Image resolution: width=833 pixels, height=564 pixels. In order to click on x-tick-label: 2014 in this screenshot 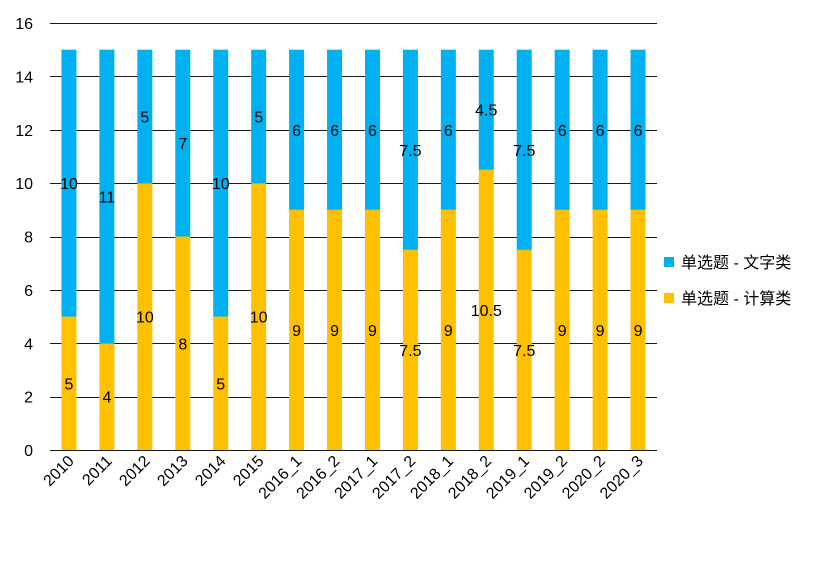, I will do `click(210, 471)`.